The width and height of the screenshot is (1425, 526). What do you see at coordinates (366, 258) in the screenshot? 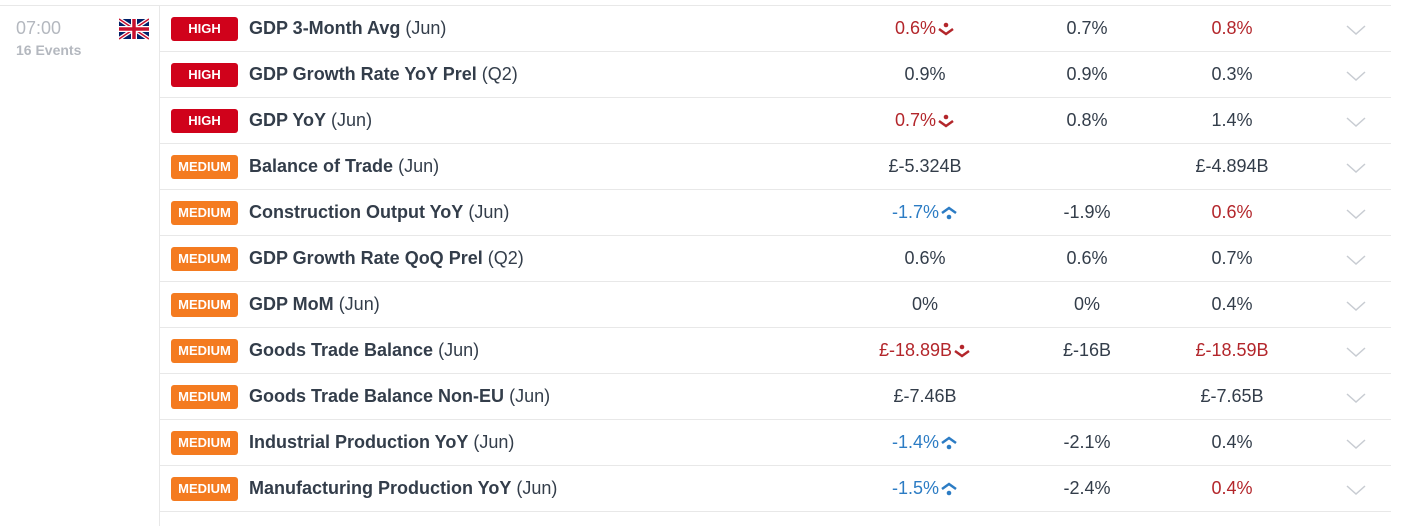
I see `event-title: GDP Growth Rate QoQ Prel` at bounding box center [366, 258].